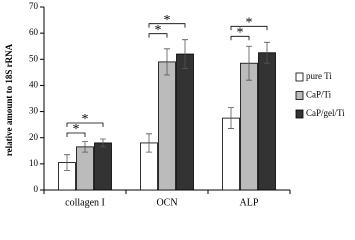 The height and width of the screenshot is (240, 355). What do you see at coordinates (34, 137) in the screenshot?
I see `y-tick-label: 20` at bounding box center [34, 137].